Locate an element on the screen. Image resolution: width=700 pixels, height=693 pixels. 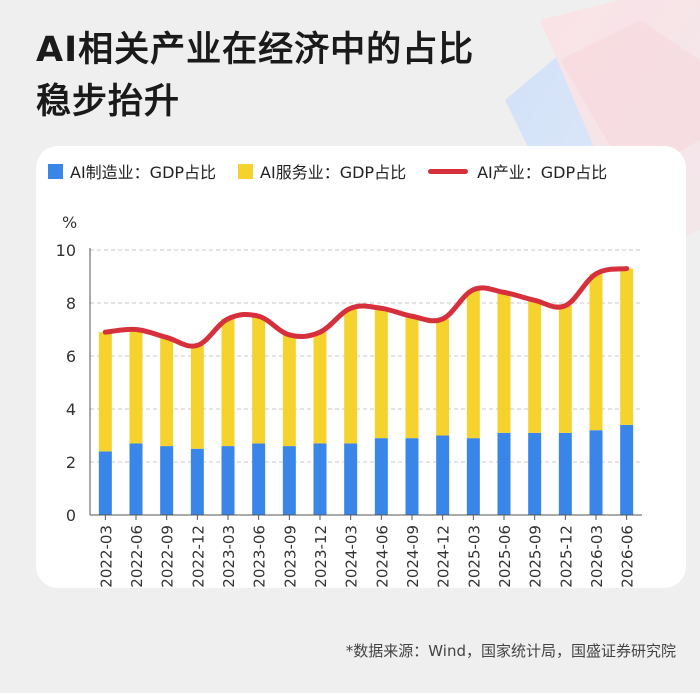
x-tick-label-2024-03: 2024-03 is located at coordinates (352, 556).